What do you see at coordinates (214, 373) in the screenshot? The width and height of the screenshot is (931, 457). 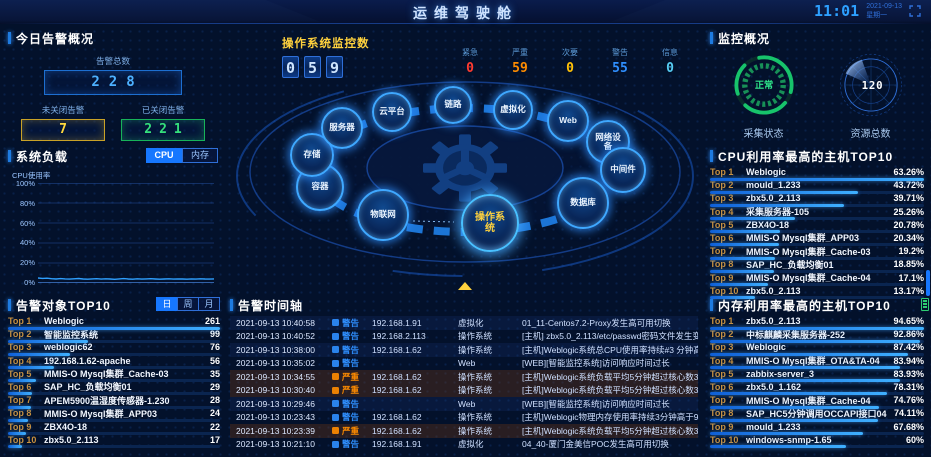 I see `alarm-count: 35` at bounding box center [214, 373].